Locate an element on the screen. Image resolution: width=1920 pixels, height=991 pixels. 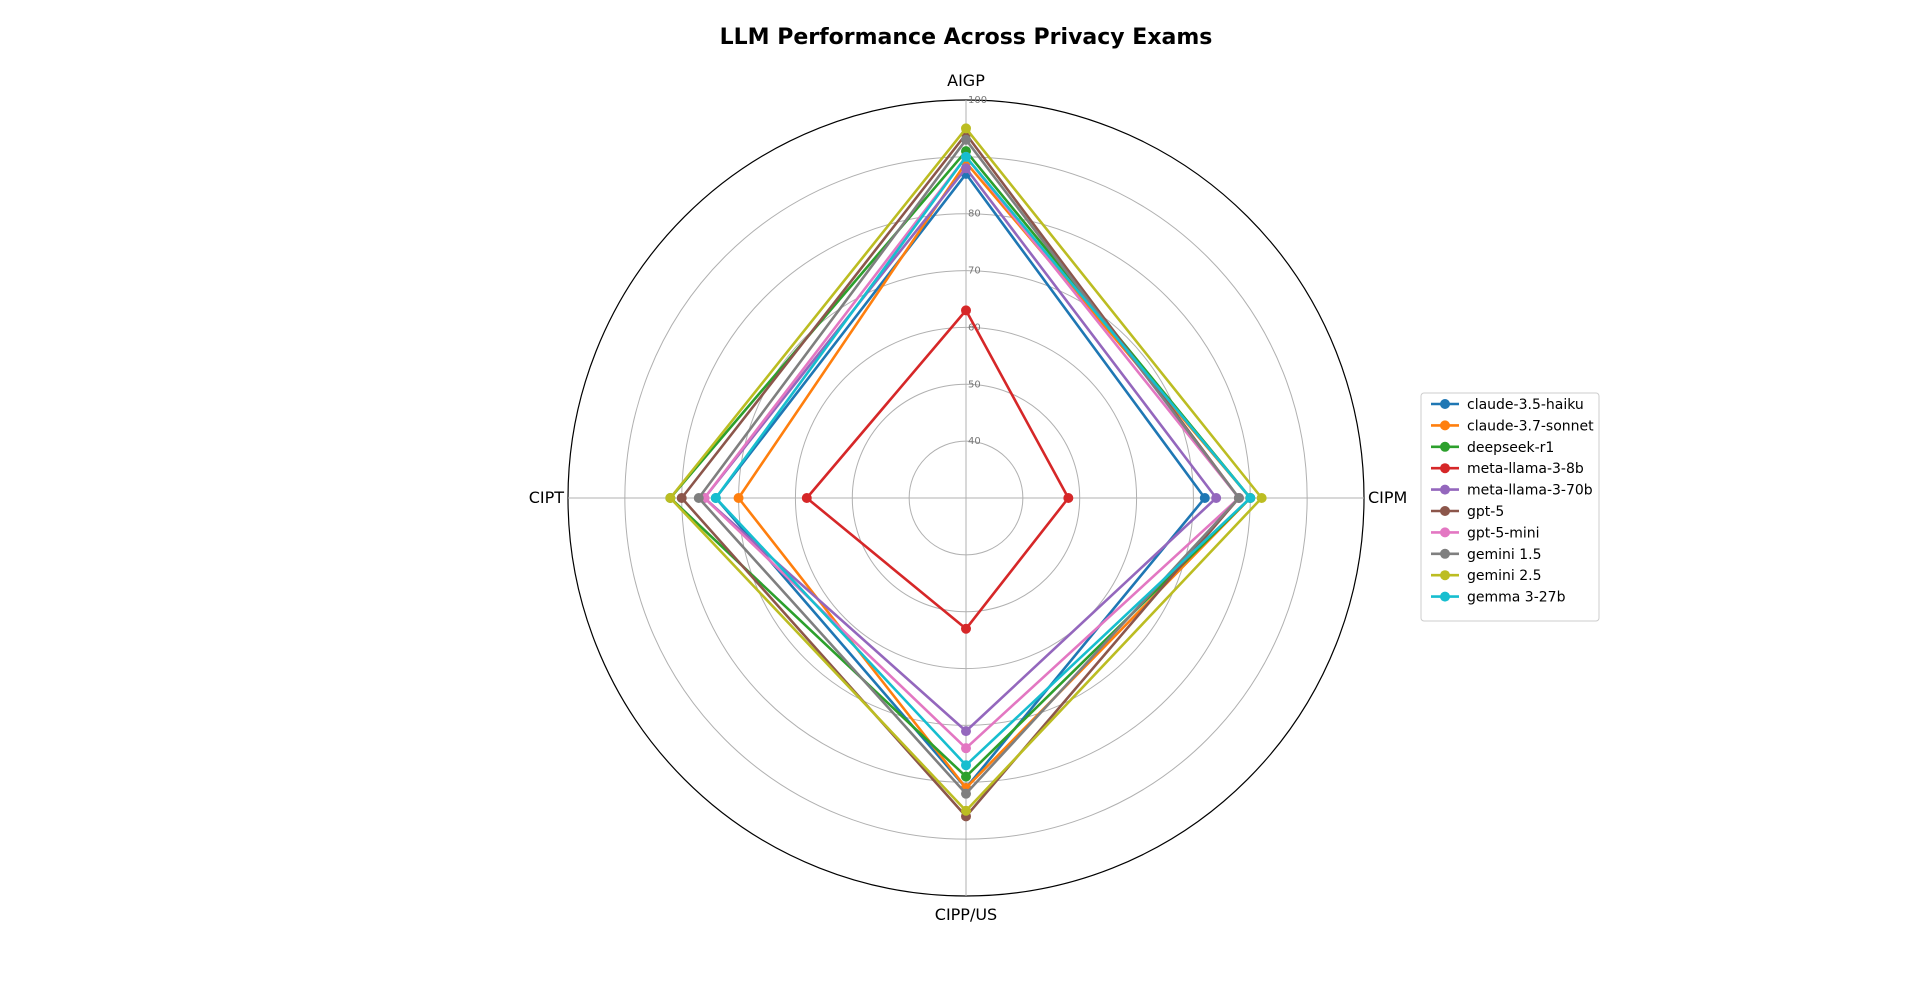
legend-label: meta-llama-3-8b is located at coordinates (1525, 469).